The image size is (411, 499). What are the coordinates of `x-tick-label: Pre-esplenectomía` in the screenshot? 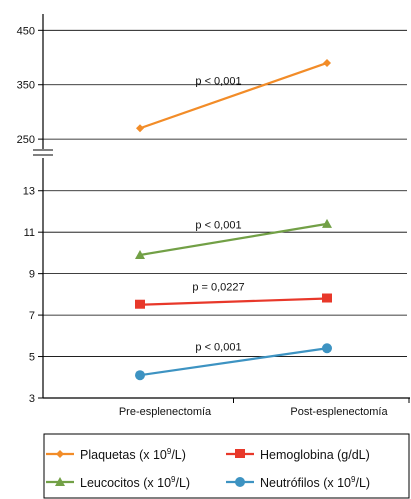 It's located at (165, 412).